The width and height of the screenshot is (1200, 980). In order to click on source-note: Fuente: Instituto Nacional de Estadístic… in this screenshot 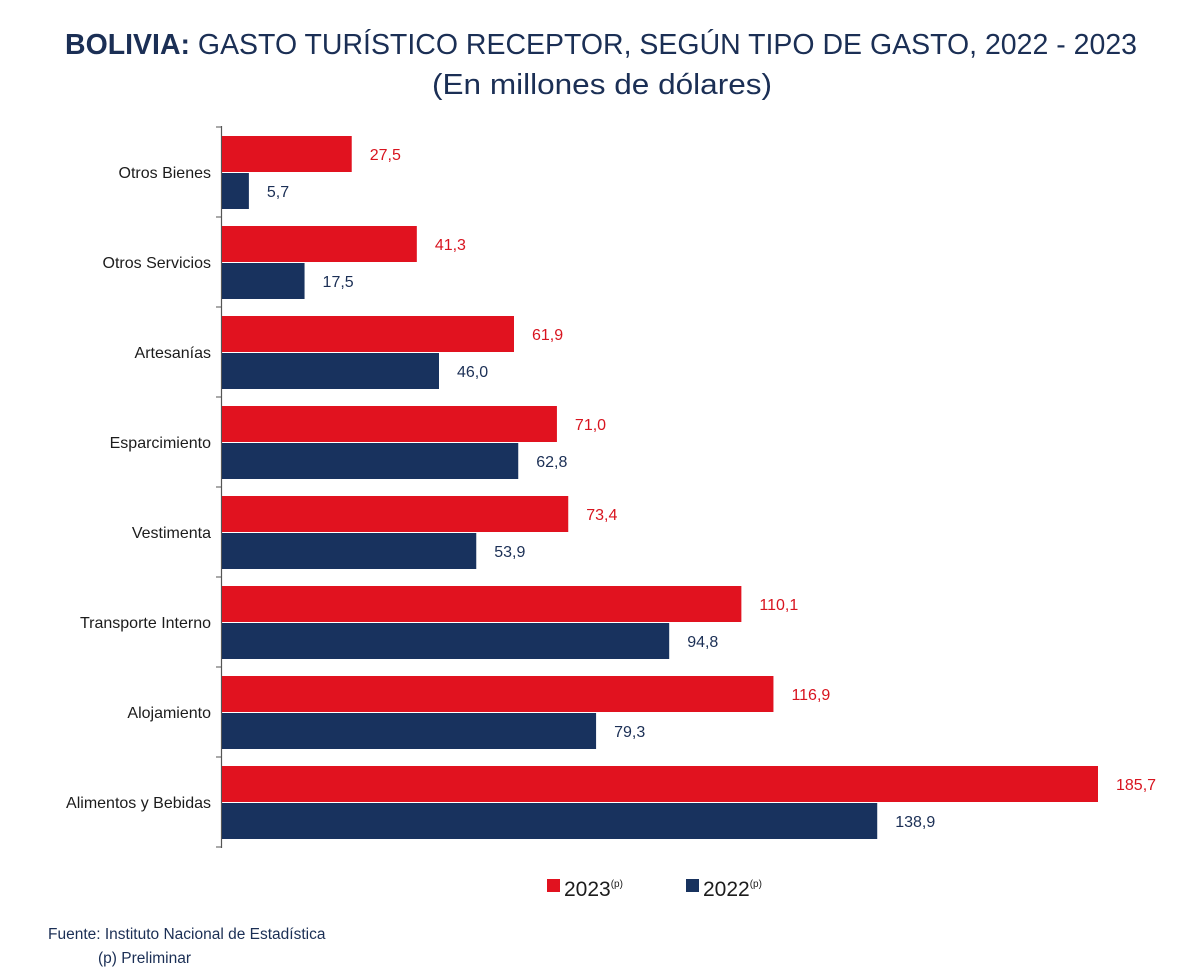, I will do `click(187, 934)`.